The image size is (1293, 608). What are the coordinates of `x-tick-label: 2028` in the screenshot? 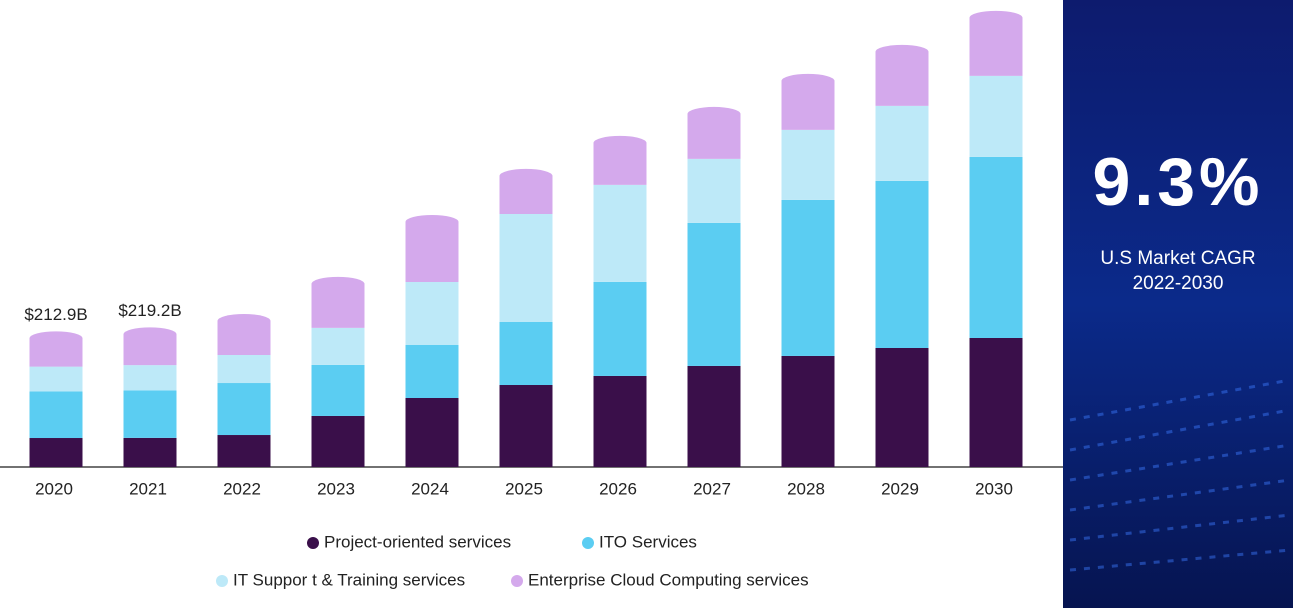 It's located at (806, 488).